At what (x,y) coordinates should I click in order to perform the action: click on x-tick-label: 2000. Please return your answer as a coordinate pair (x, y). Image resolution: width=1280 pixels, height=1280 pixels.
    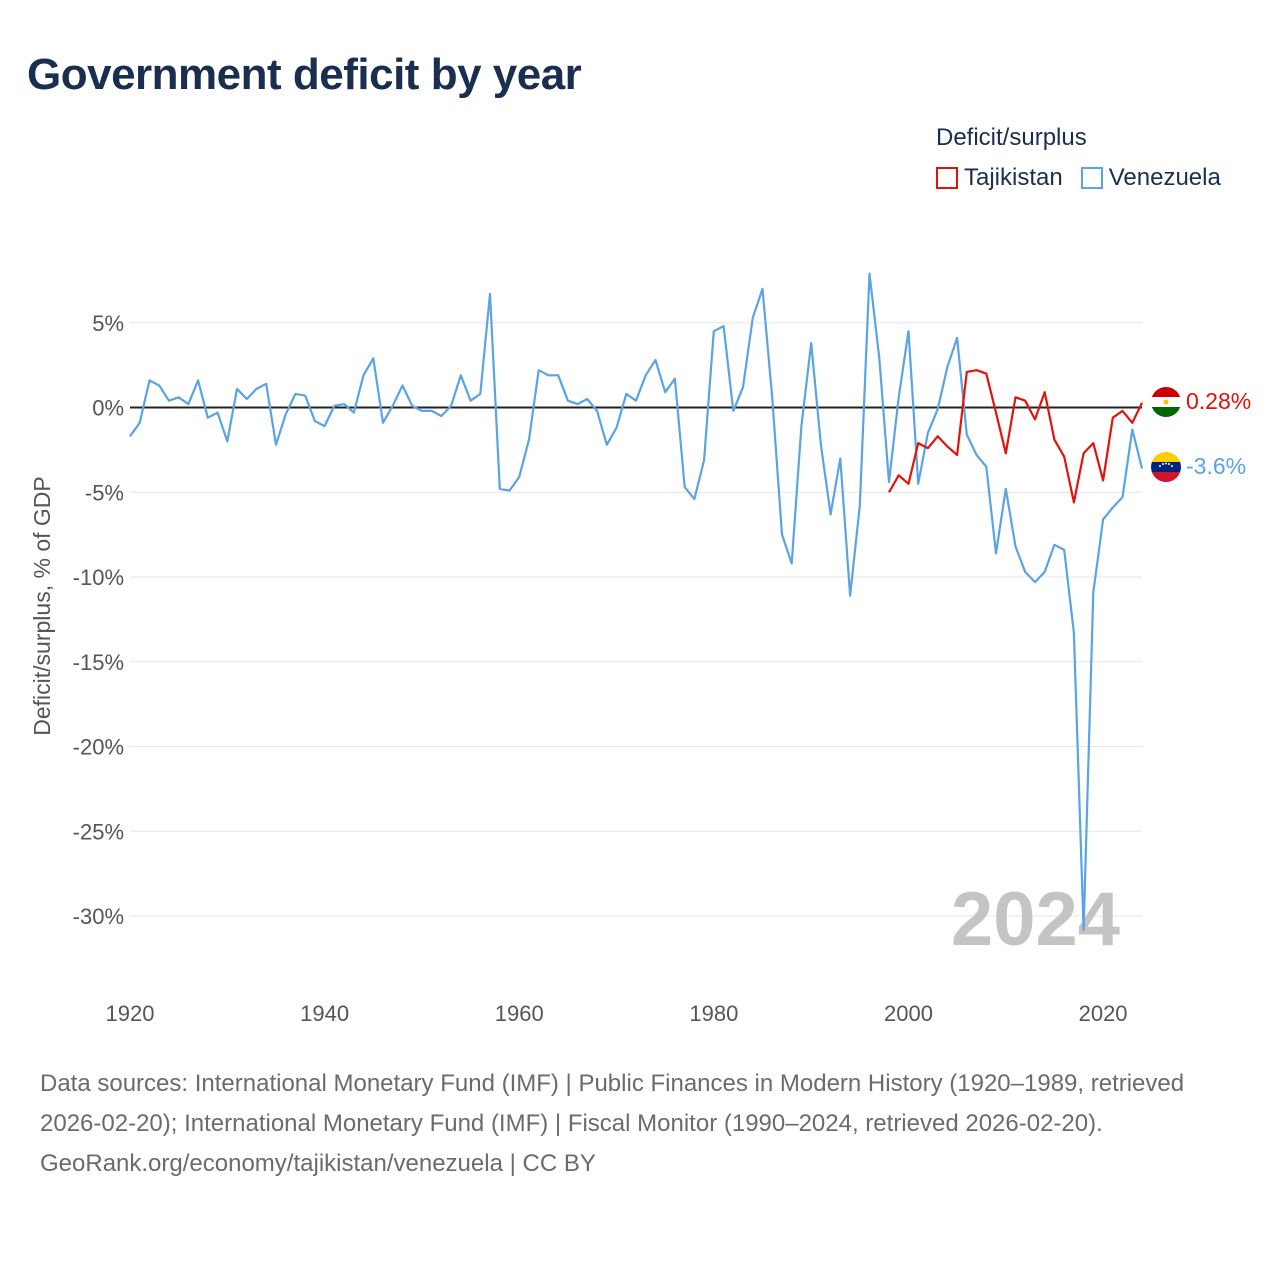
    Looking at the image, I should click on (908, 1013).